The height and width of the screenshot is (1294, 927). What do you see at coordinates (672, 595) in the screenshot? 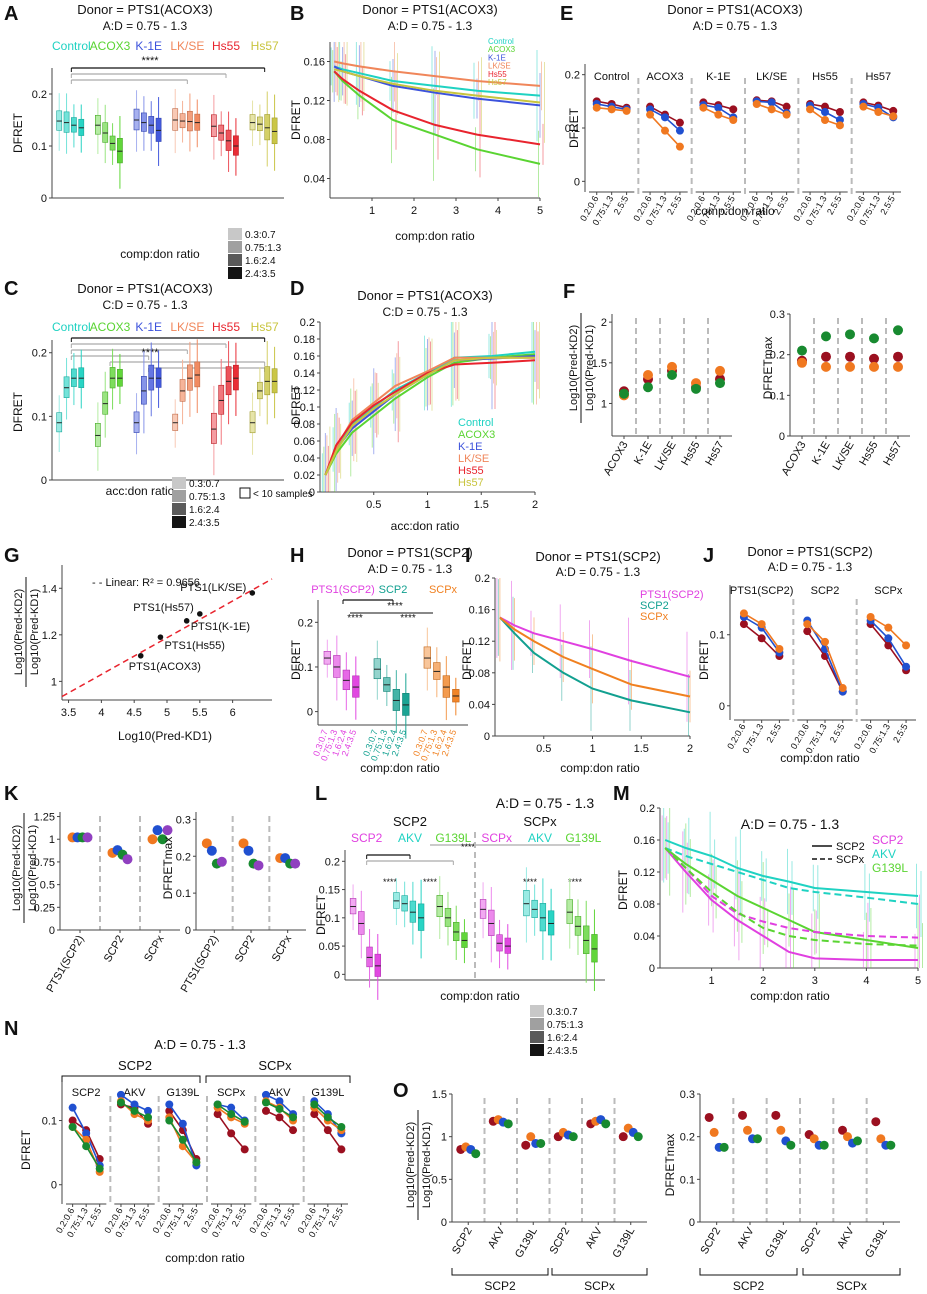
I see `legend-label: PTS1(SCP2)` at bounding box center [672, 595].